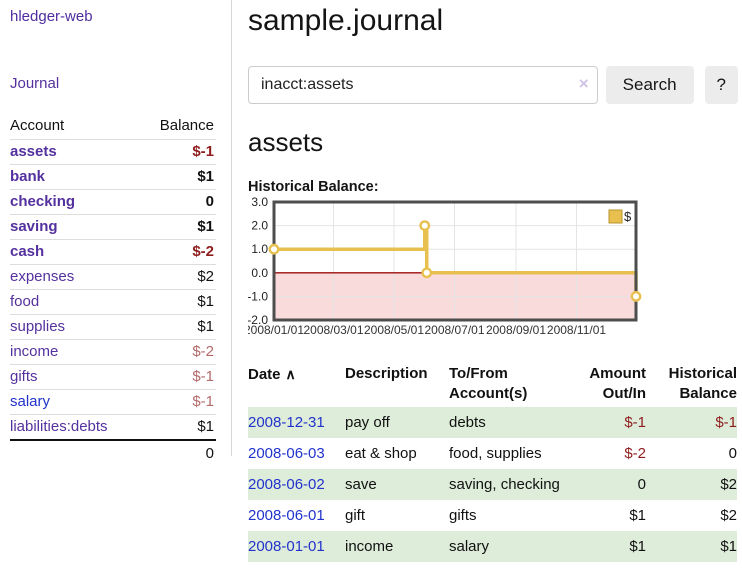  What do you see at coordinates (361, 484) in the screenshot?
I see `transaction-description: save` at bounding box center [361, 484].